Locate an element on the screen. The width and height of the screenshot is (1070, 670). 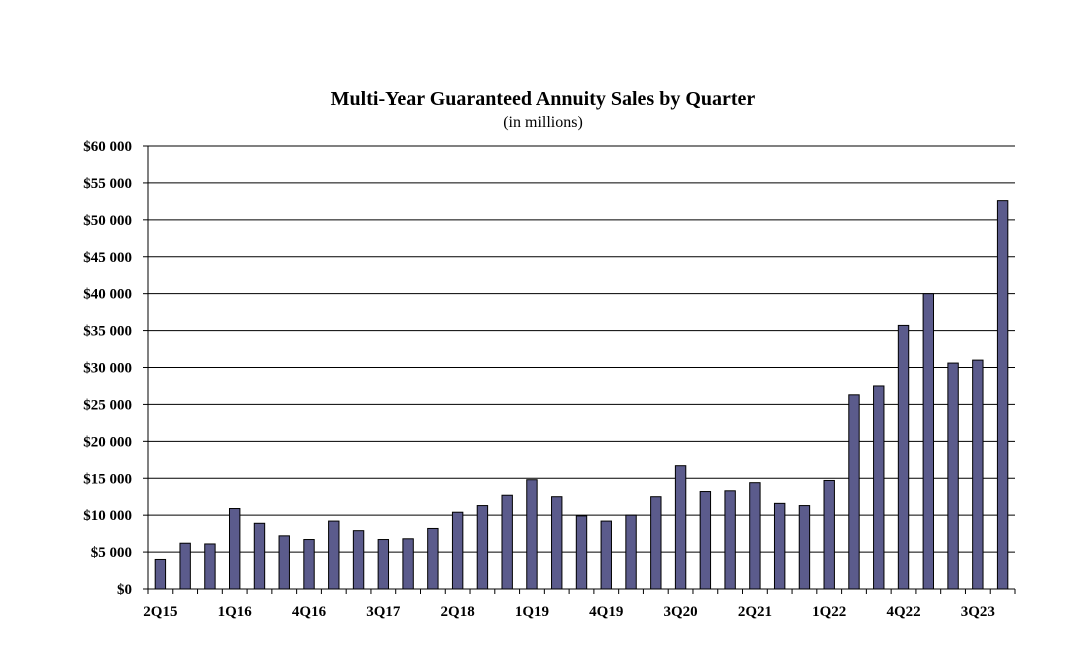
bar-4Q21 is located at coordinates (804, 547).